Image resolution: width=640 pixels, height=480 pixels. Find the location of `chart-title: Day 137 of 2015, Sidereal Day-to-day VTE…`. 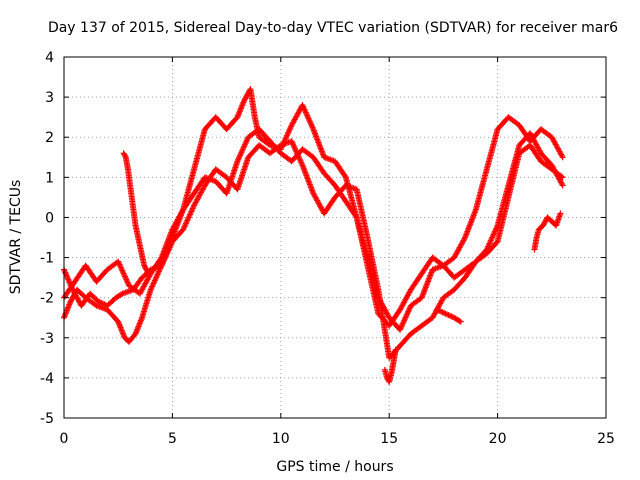

chart-title: Day 137 of 2015, Sidereal Day-to-day VTE… is located at coordinates (333, 28).